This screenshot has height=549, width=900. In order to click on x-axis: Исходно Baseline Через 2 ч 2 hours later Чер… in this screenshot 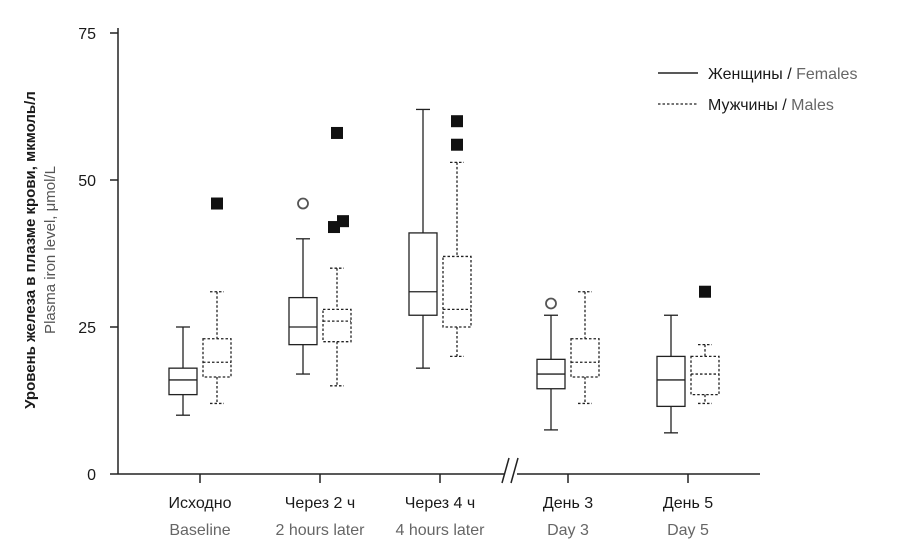, I will do `click(439, 498)`.